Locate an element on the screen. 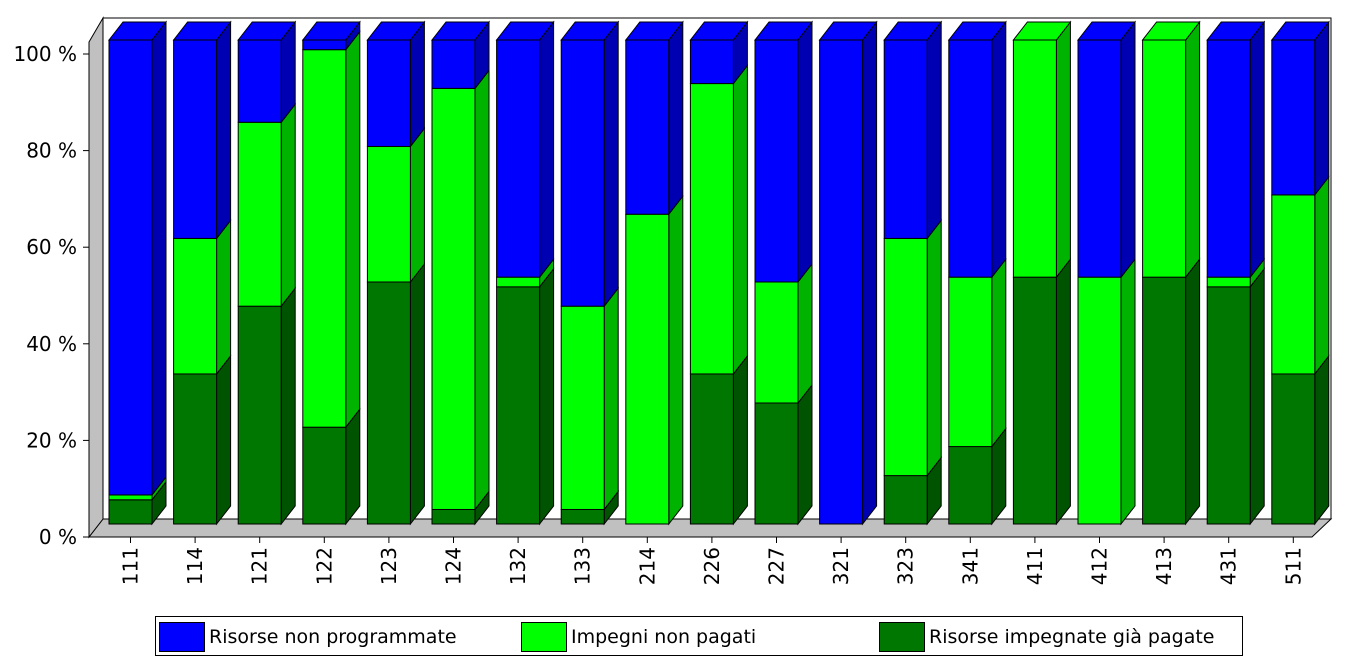 Image resolution: width=1349 pixels, height=656 pixels. y-tick-label: 20 % is located at coordinates (51, 440).